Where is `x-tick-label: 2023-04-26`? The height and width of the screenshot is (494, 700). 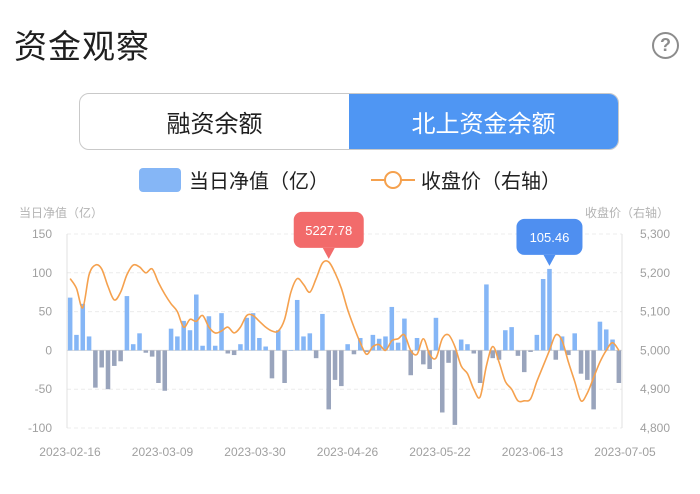
x-tick-label: 2023-04-26 is located at coordinates (348, 452).